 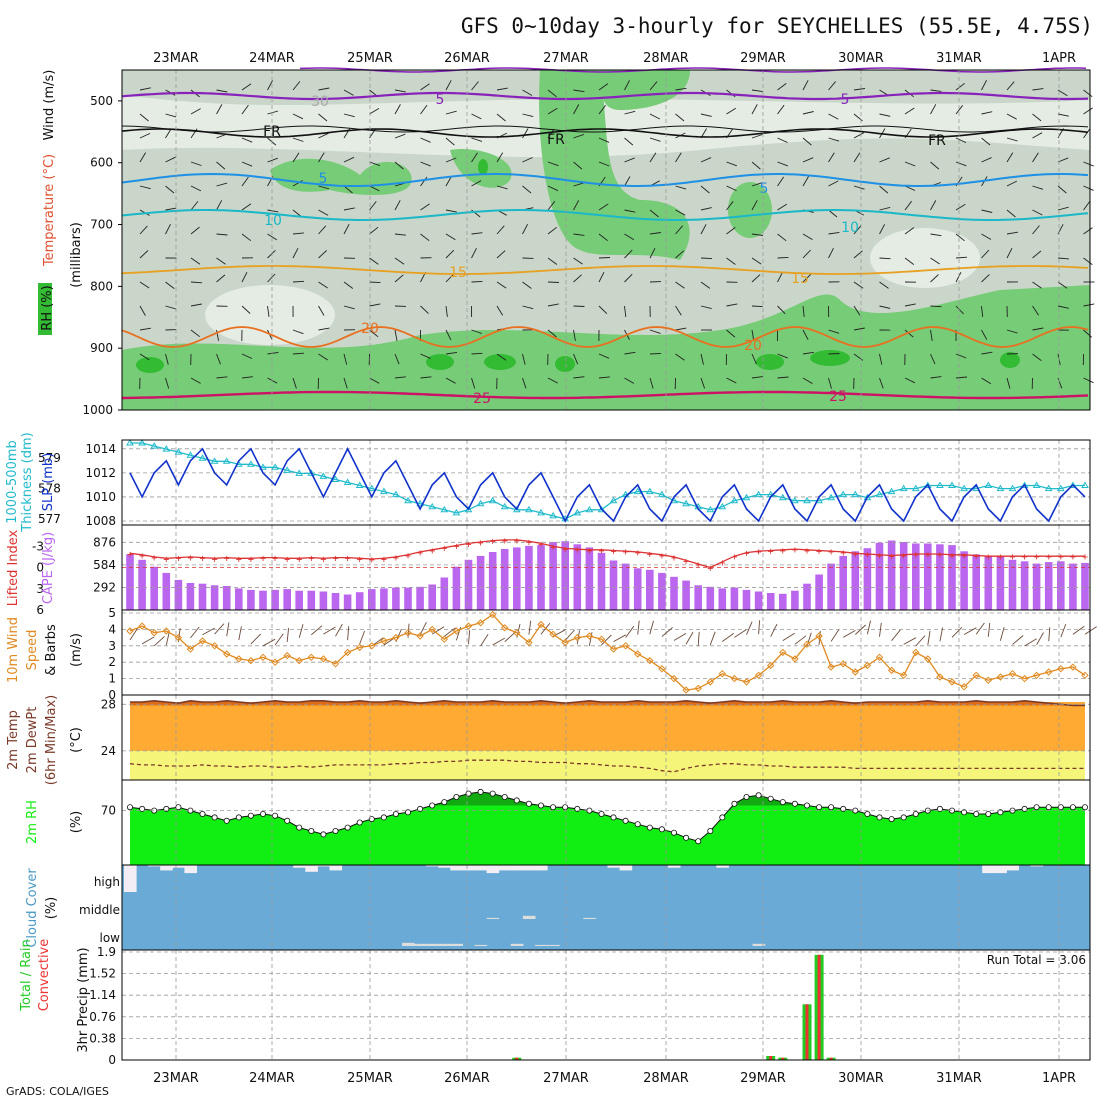 I want to click on slp-tick-label: 1008, so click(x=100, y=521).